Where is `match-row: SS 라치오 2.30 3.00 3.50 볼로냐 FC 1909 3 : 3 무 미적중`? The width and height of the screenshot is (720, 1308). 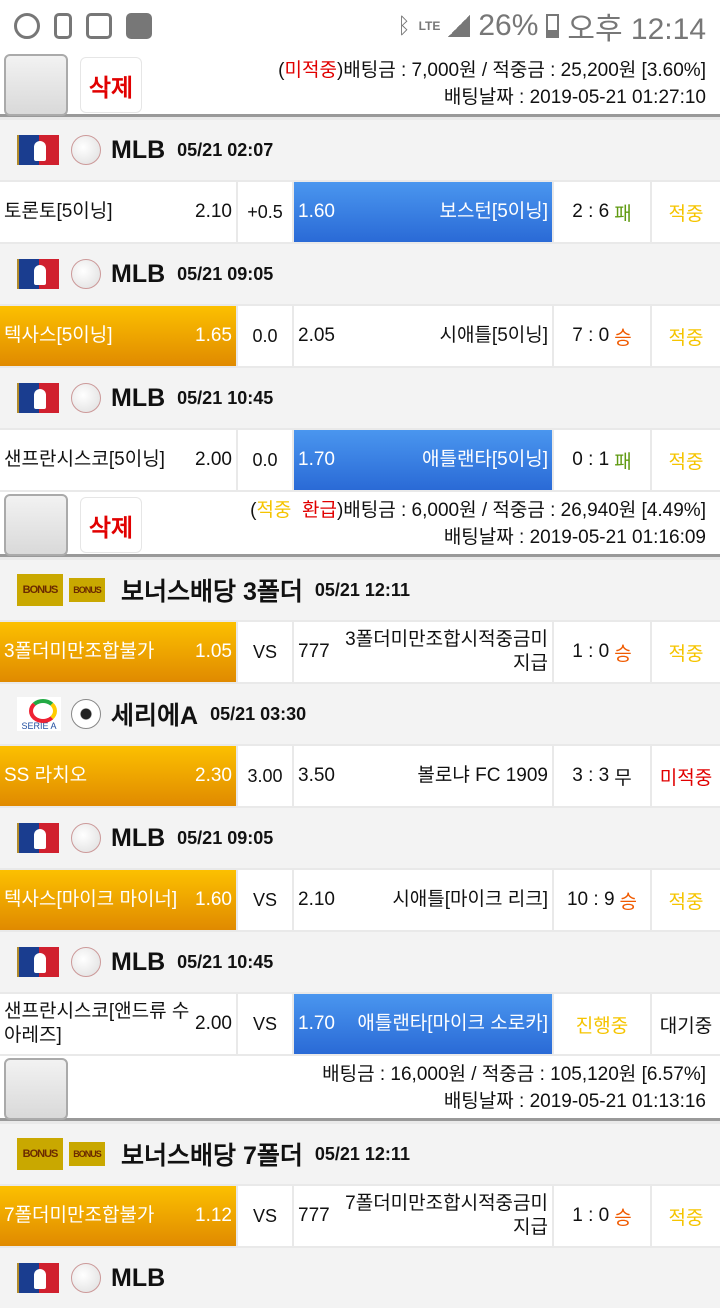 match-row: SS 라치오 2.30 3.00 3.50 볼로냐 FC 1909 3 : 3 무 미적중 is located at coordinates (360, 776).